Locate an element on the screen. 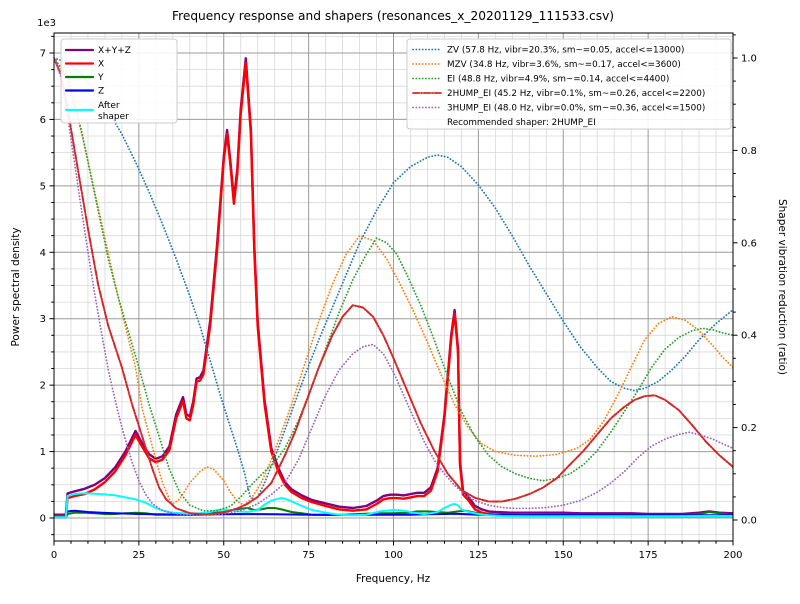 Image resolution: width=800 pixels, height=604 pixels. y-left-tick-label: 3 is located at coordinates (43, 319).